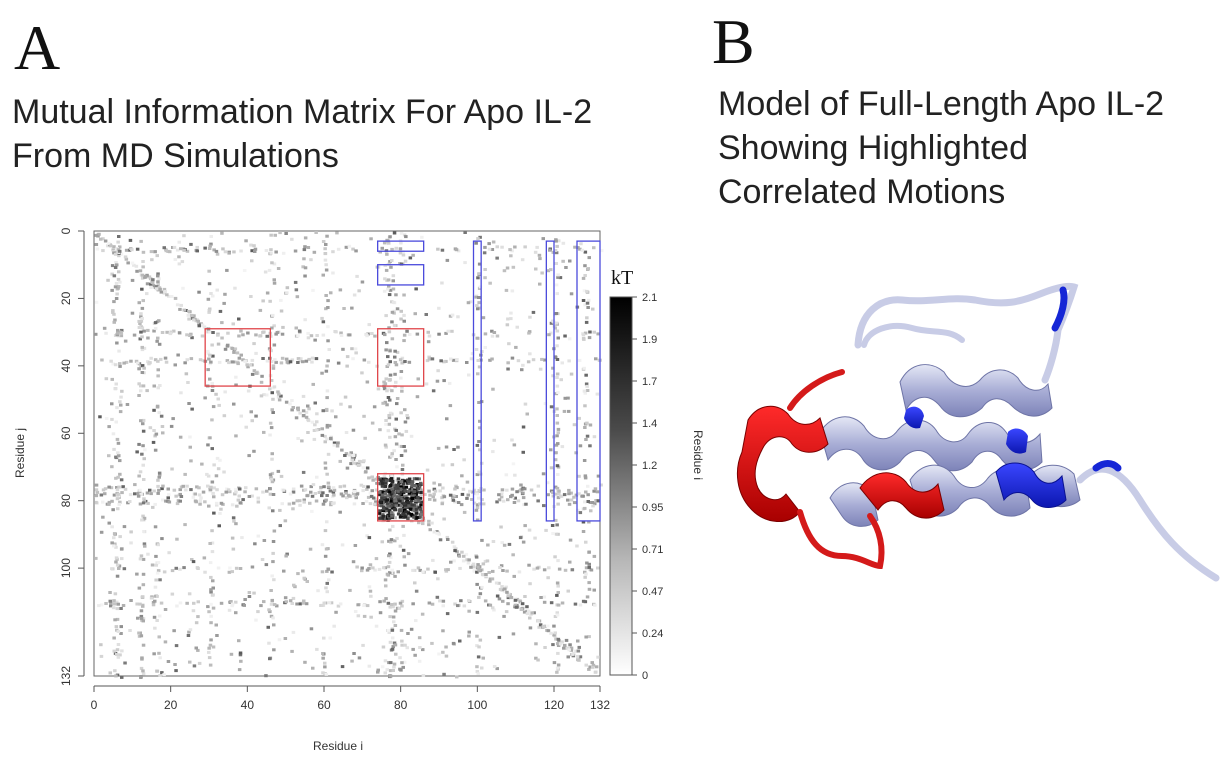 The image size is (1230, 772). I want to click on panel-b-title-line2: Showing Highlighted, so click(873, 148).